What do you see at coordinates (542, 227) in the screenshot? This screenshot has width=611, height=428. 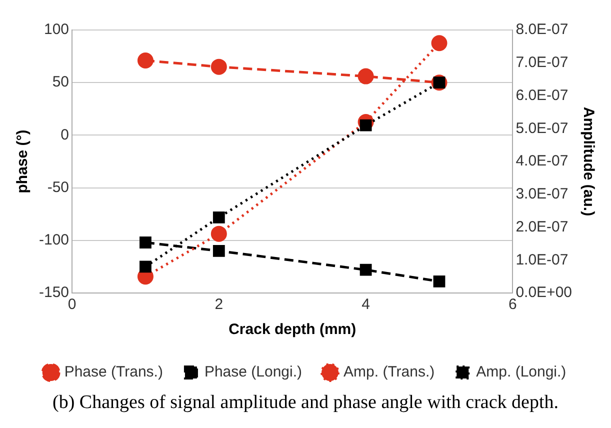 I see `y2-tick-label: 2.0E-07` at bounding box center [542, 227].